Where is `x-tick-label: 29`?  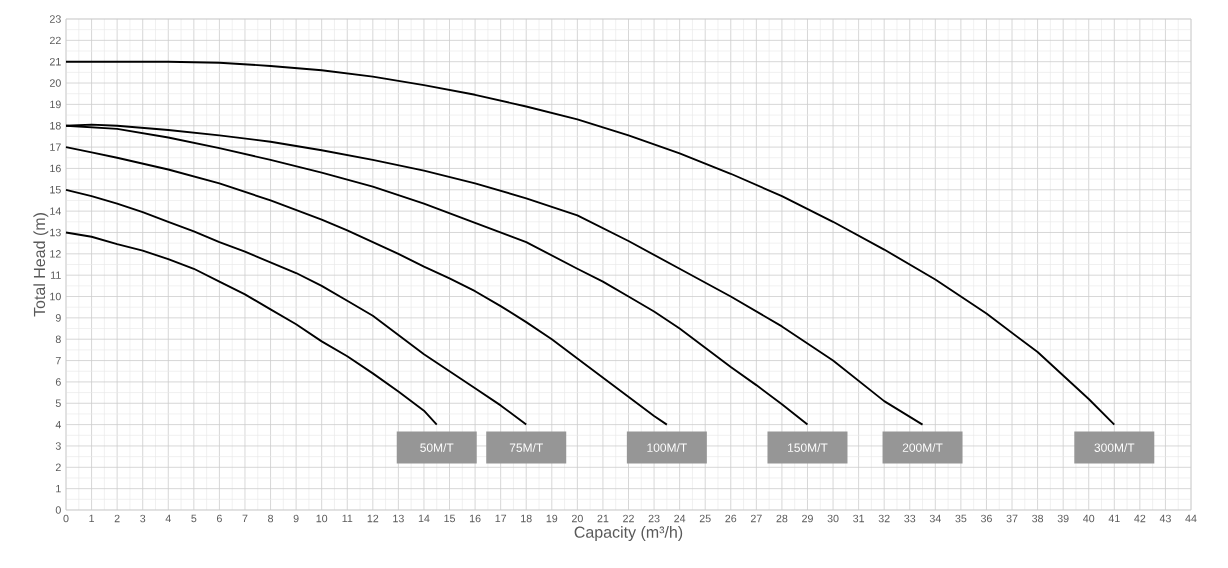
x-tick-label: 29 is located at coordinates (807, 518).